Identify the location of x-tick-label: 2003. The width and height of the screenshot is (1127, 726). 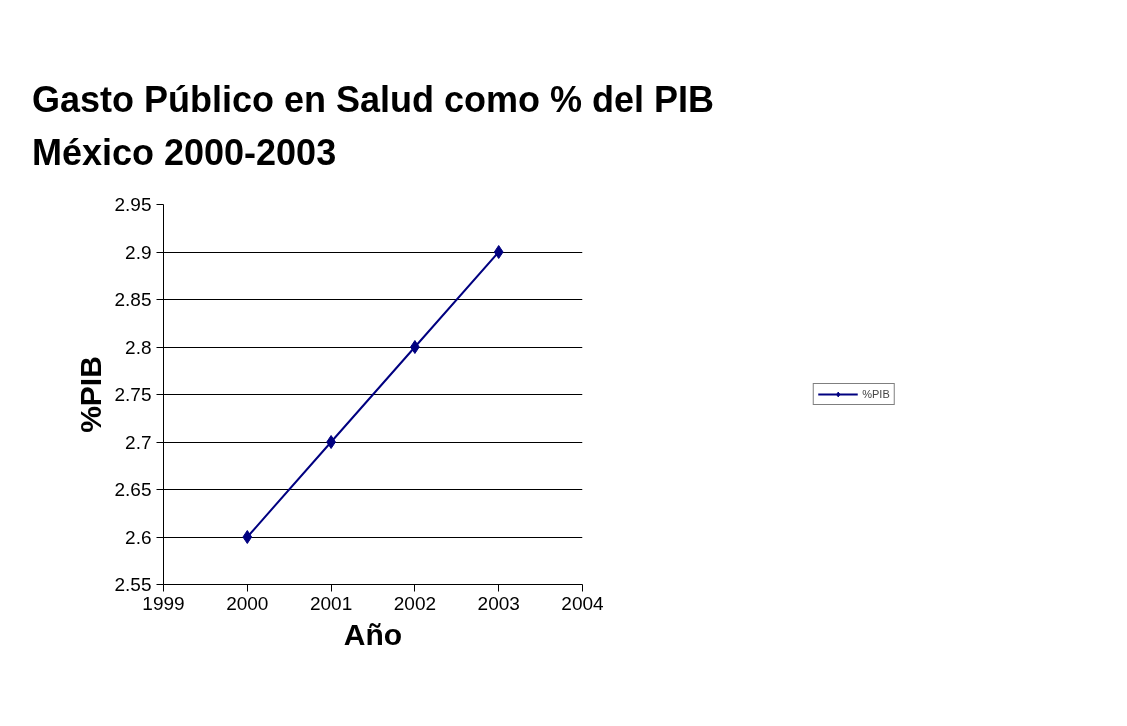
(498, 603).